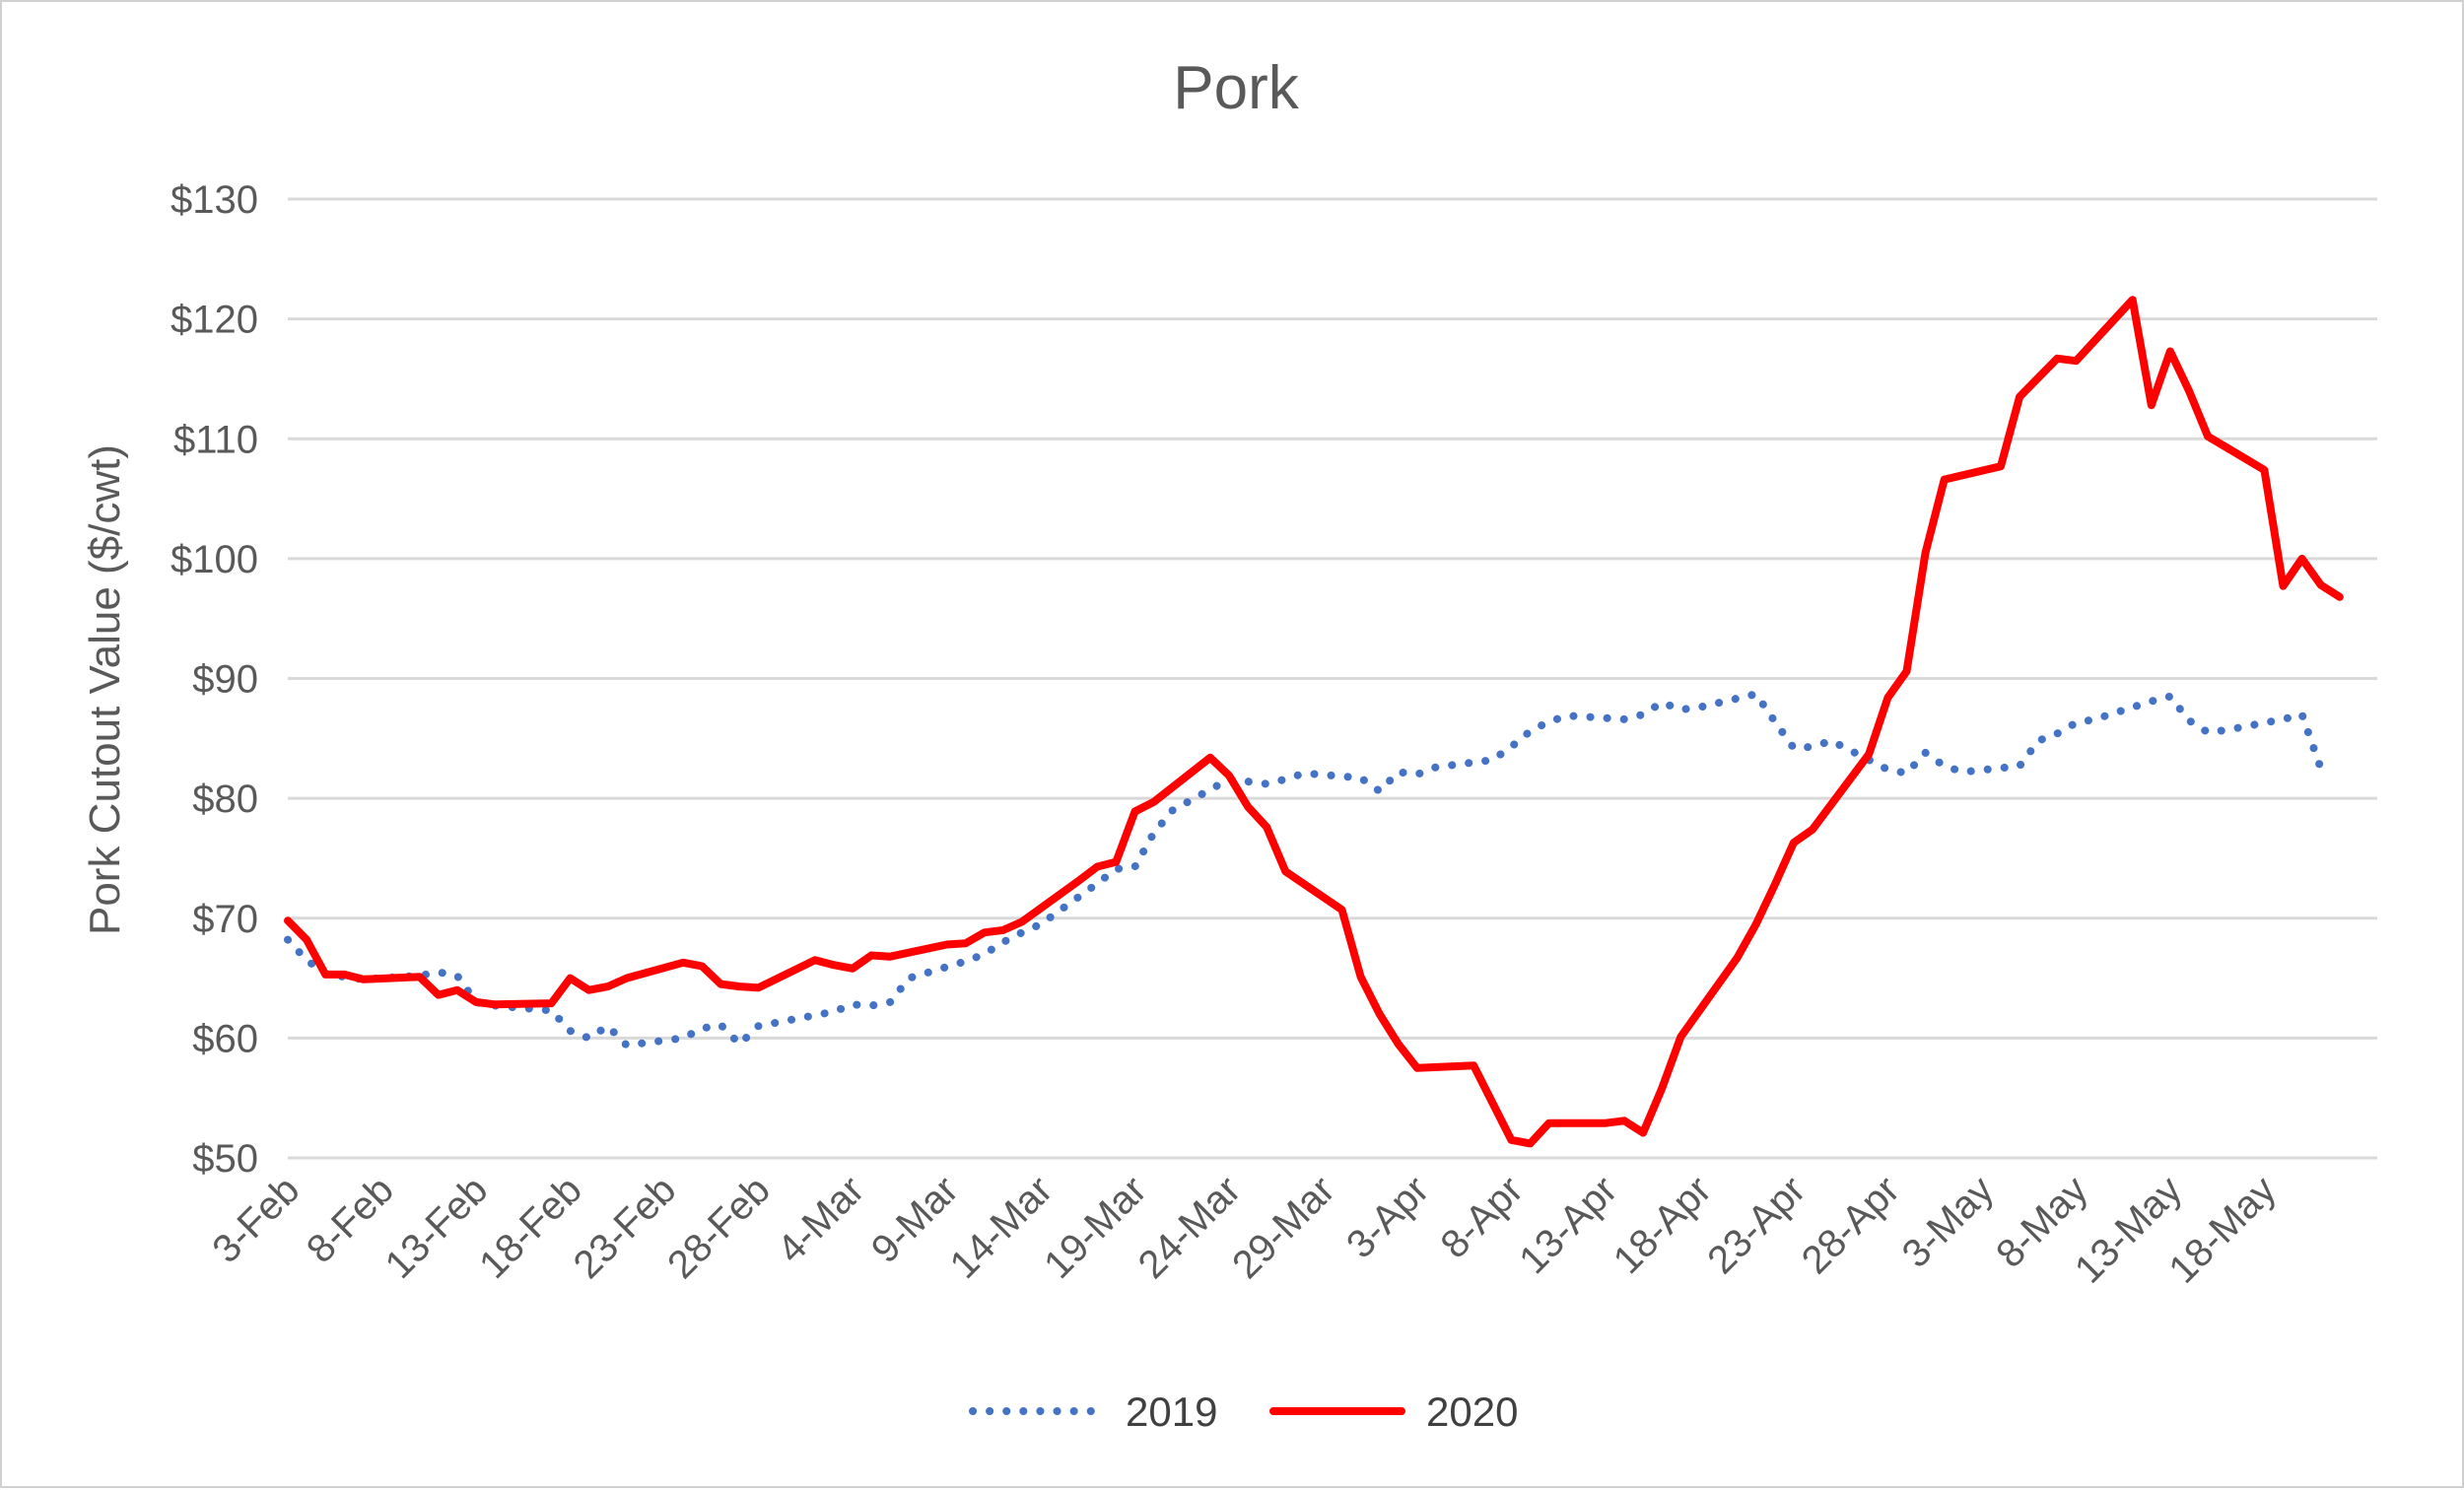 Image resolution: width=2464 pixels, height=1490 pixels. Describe the element at coordinates (225, 1159) in the screenshot. I see `y-tick-label: $50` at that location.